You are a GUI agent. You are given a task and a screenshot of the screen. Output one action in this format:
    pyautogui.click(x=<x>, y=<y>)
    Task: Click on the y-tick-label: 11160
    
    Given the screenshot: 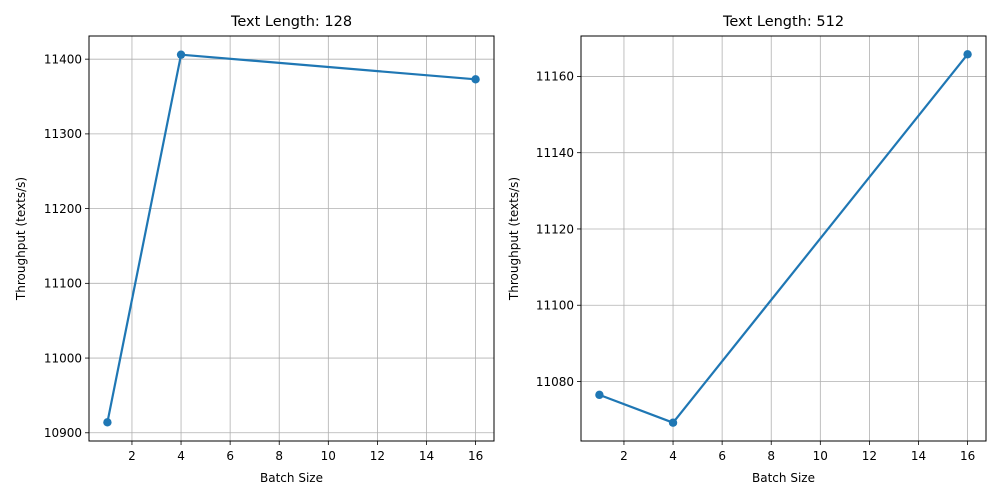 What is the action you would take?
    pyautogui.click(x=555, y=77)
    